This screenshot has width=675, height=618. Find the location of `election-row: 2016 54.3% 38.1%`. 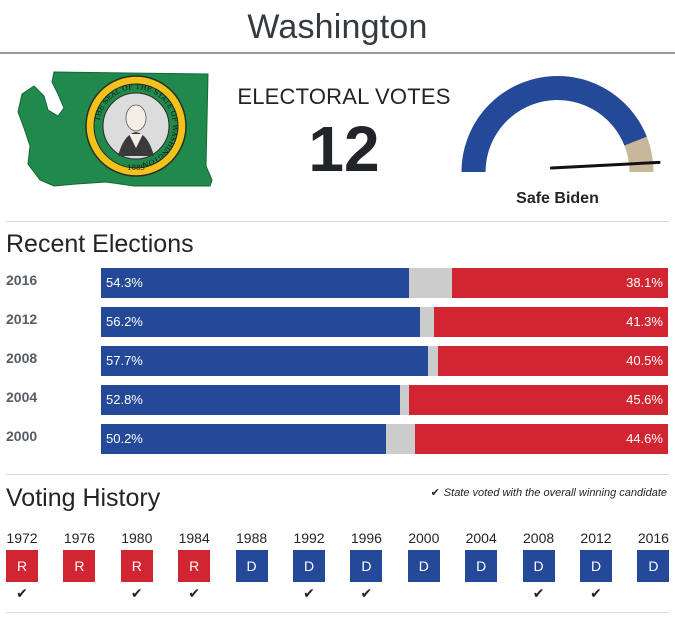

election-row: 2016 54.3% 38.1% is located at coordinates (337, 283).